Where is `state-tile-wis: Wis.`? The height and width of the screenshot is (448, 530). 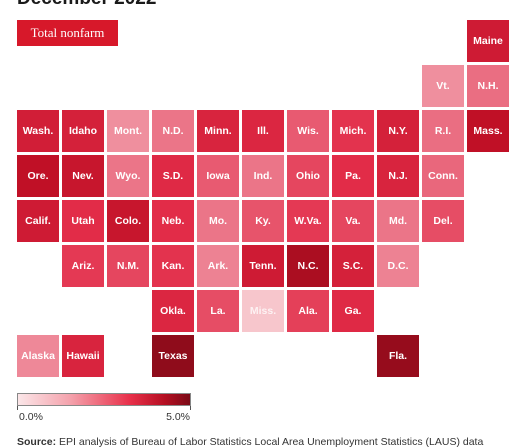 state-tile-wis: Wis. is located at coordinates (308, 131).